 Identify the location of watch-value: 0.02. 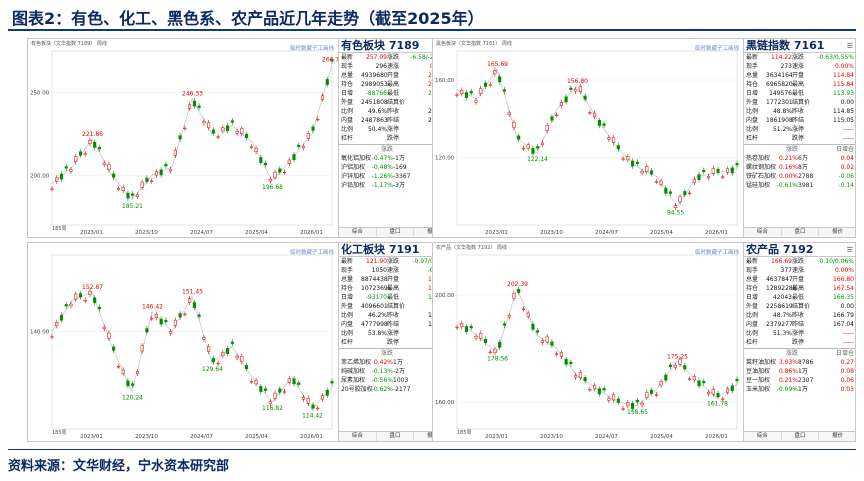
(847, 167).